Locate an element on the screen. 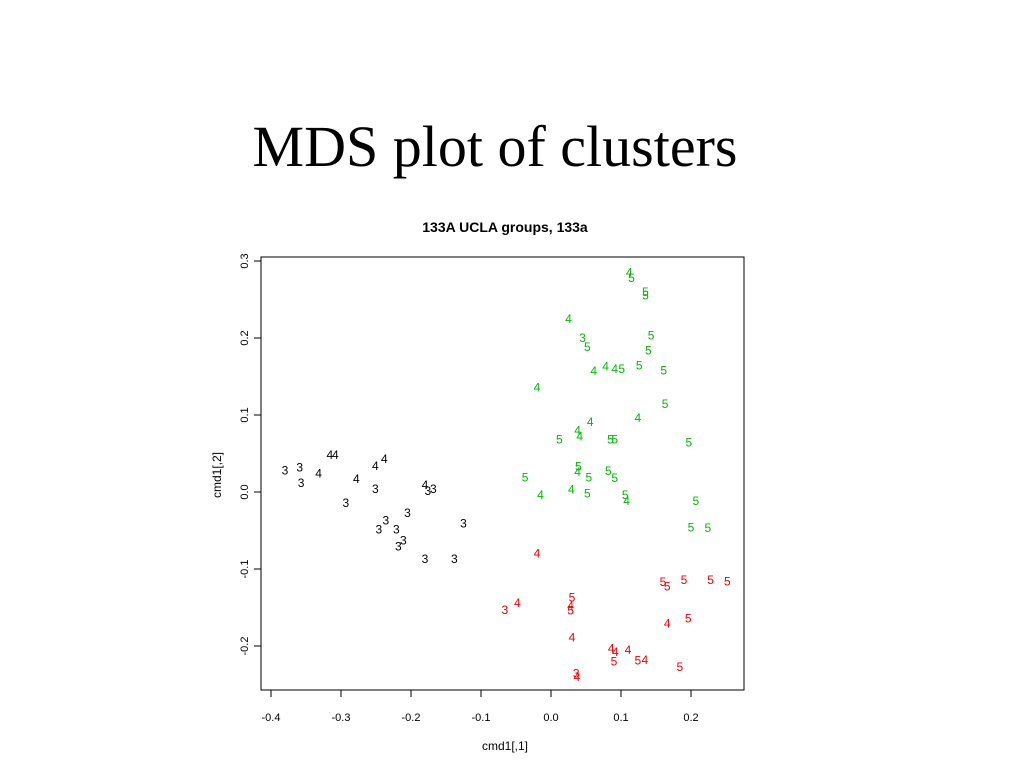 Image resolution: width=1024 pixels, height=768 pixels. x-axis: -0.4 -0.3 -0.2 -0.1 0.0 0.1 0.2 is located at coordinates (480, 706).